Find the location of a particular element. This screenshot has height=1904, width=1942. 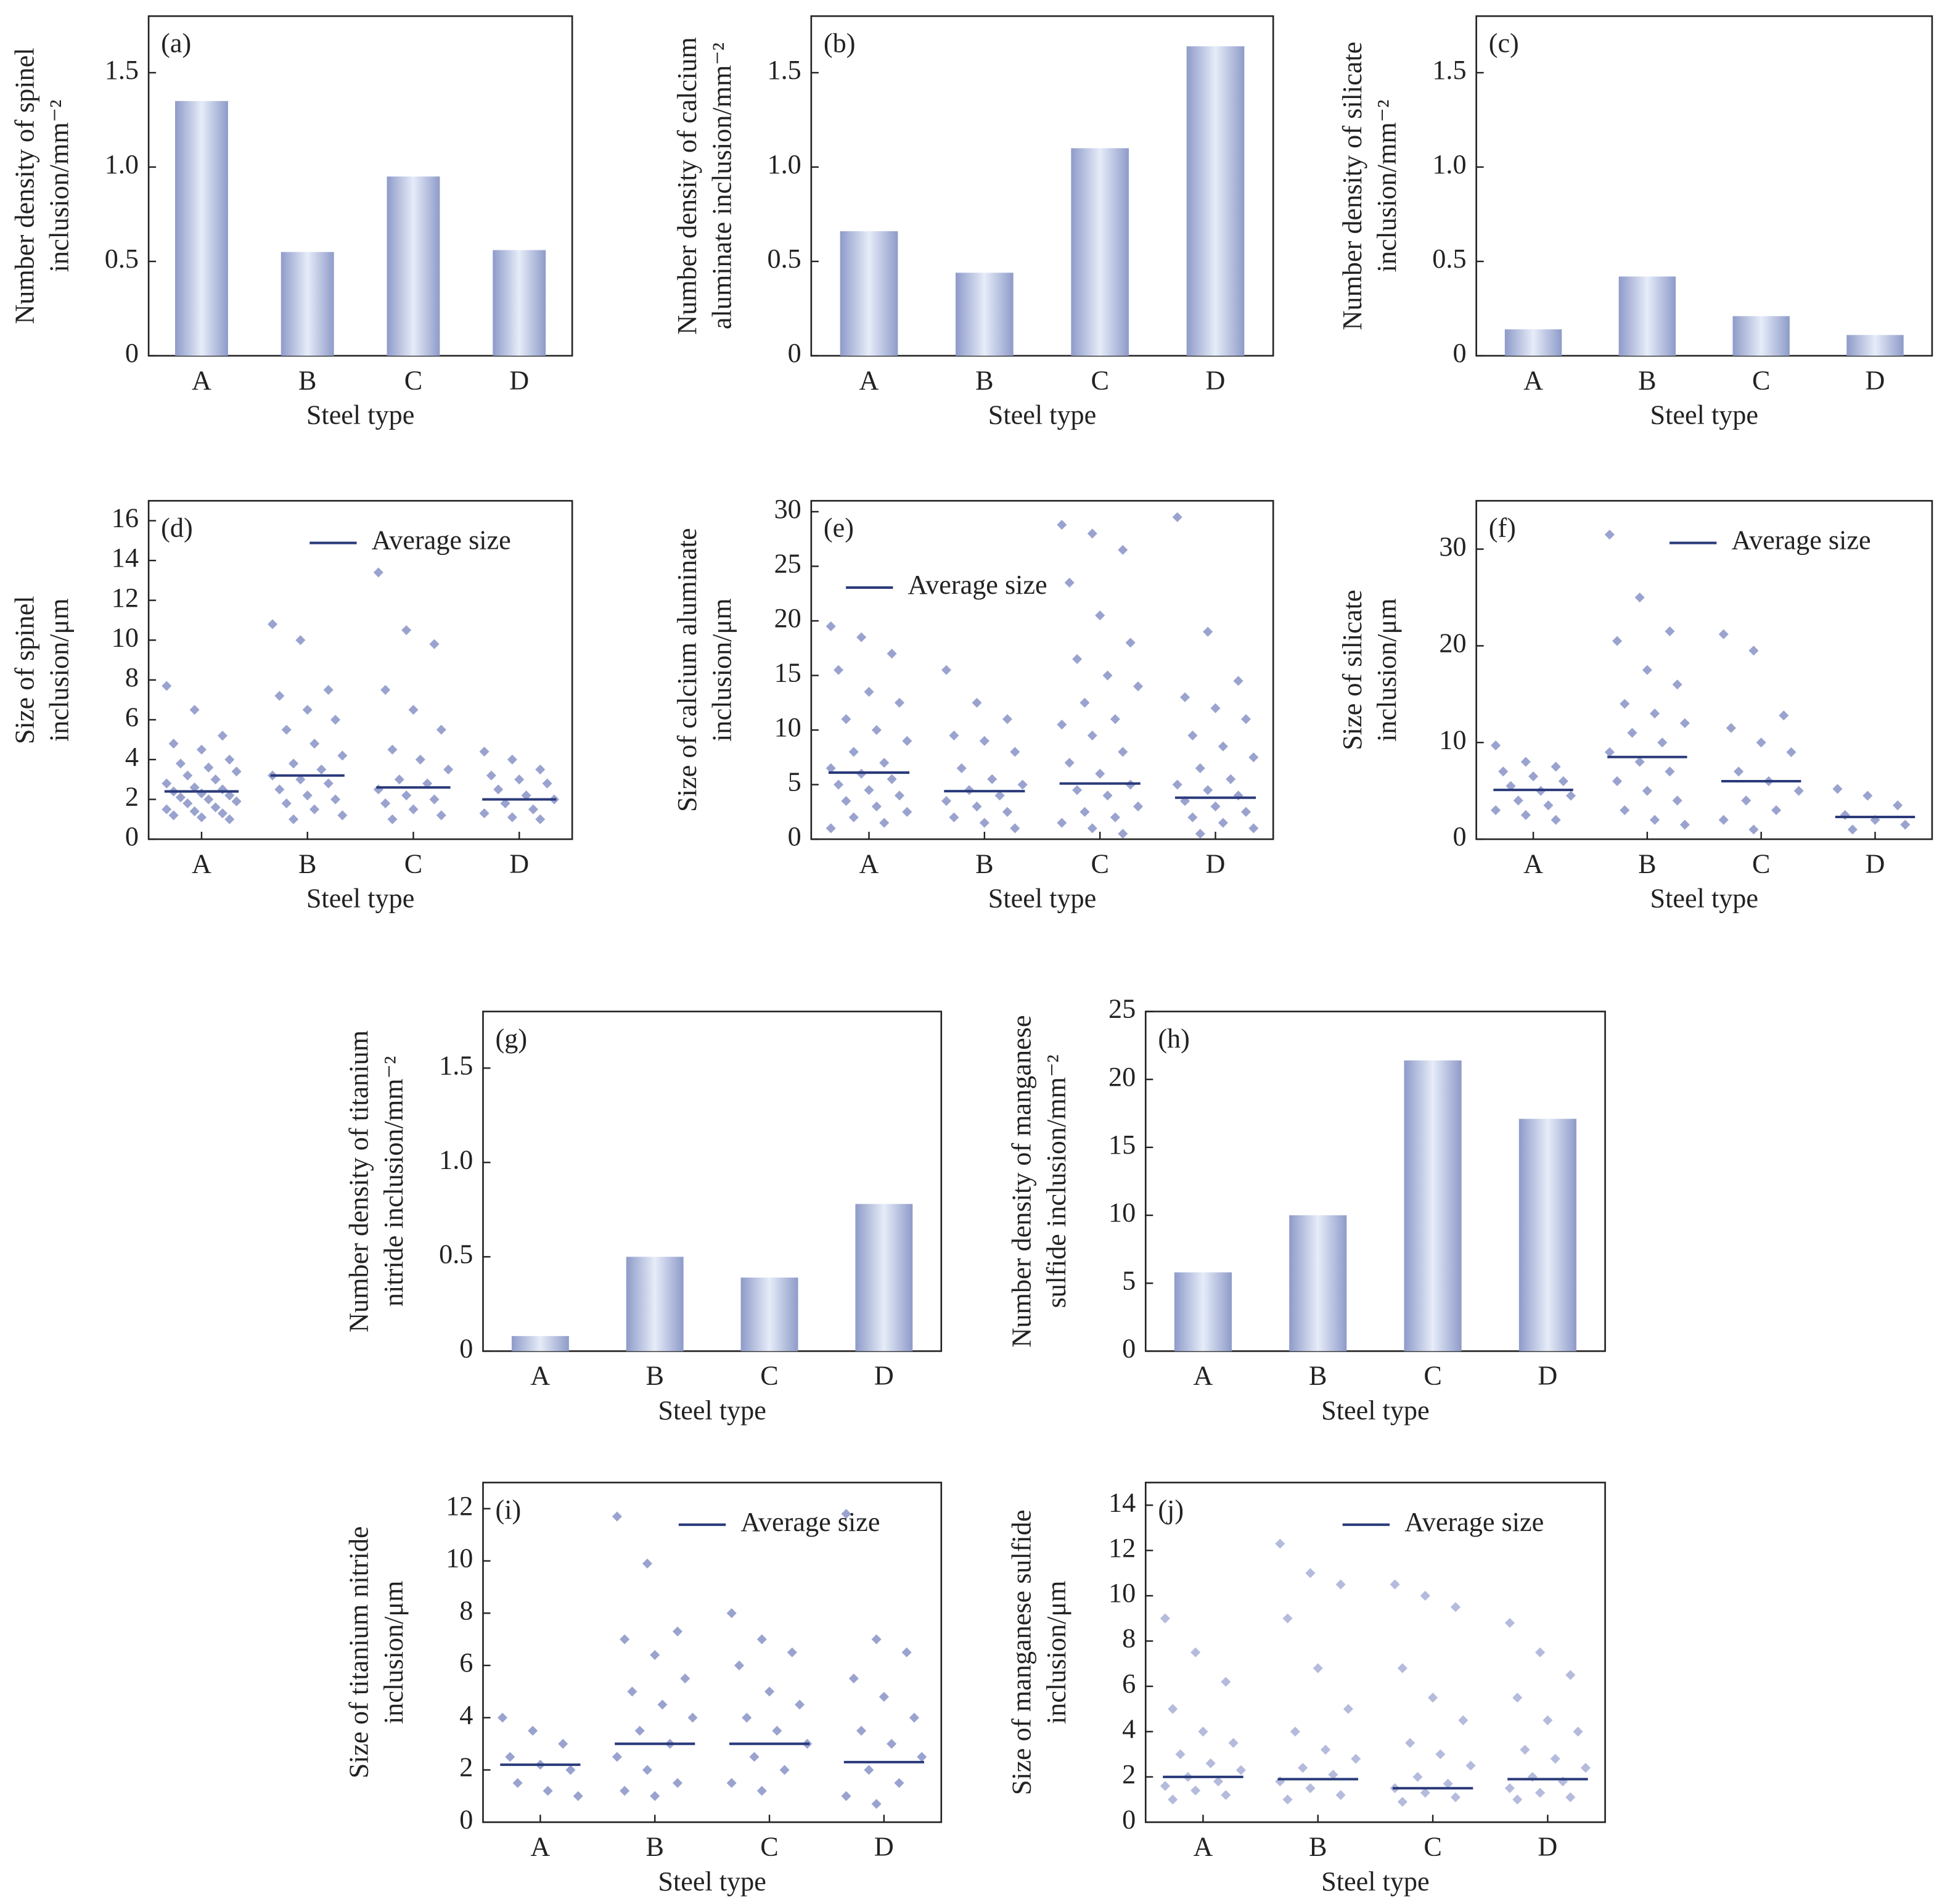

y-tick-label: 12 is located at coordinates (126, 598).